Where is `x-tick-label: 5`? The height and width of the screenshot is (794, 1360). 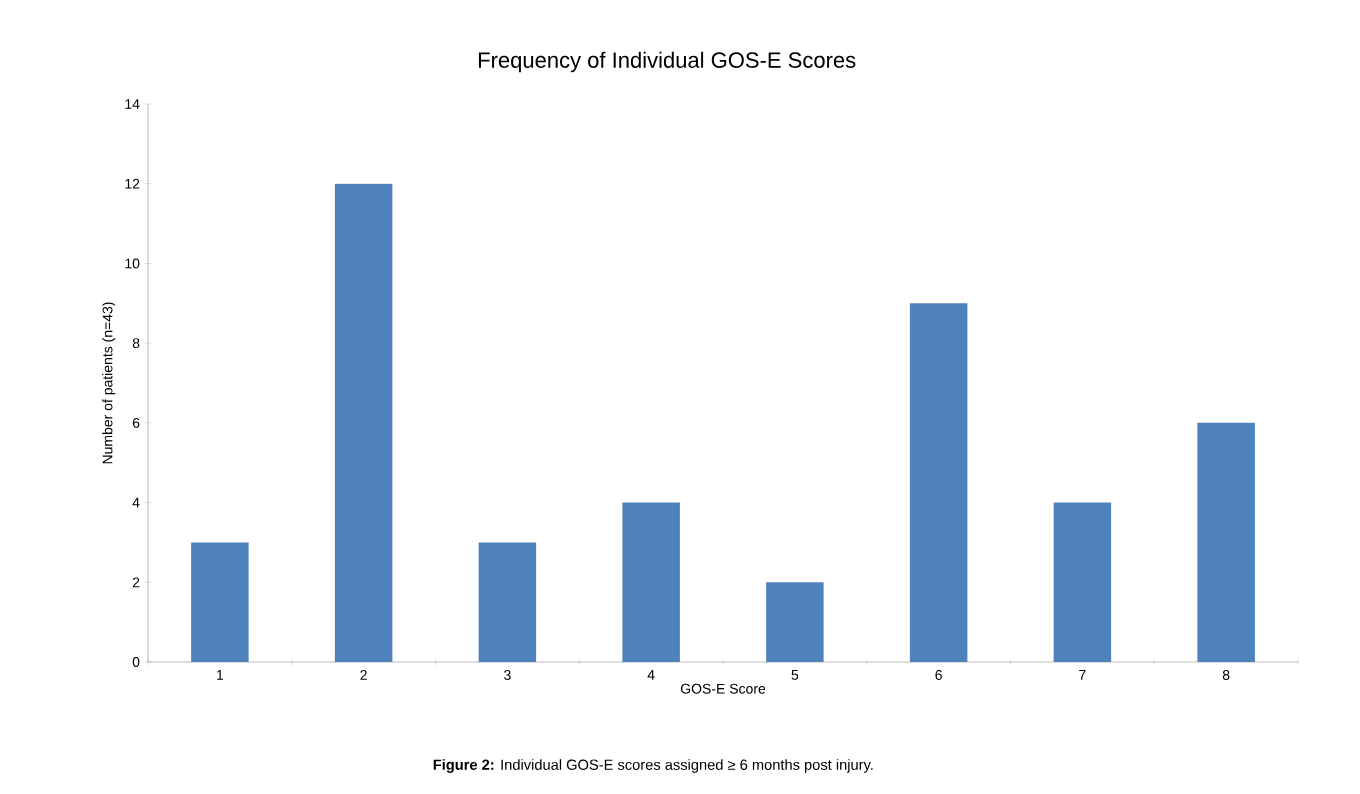 x-tick-label: 5 is located at coordinates (795, 675).